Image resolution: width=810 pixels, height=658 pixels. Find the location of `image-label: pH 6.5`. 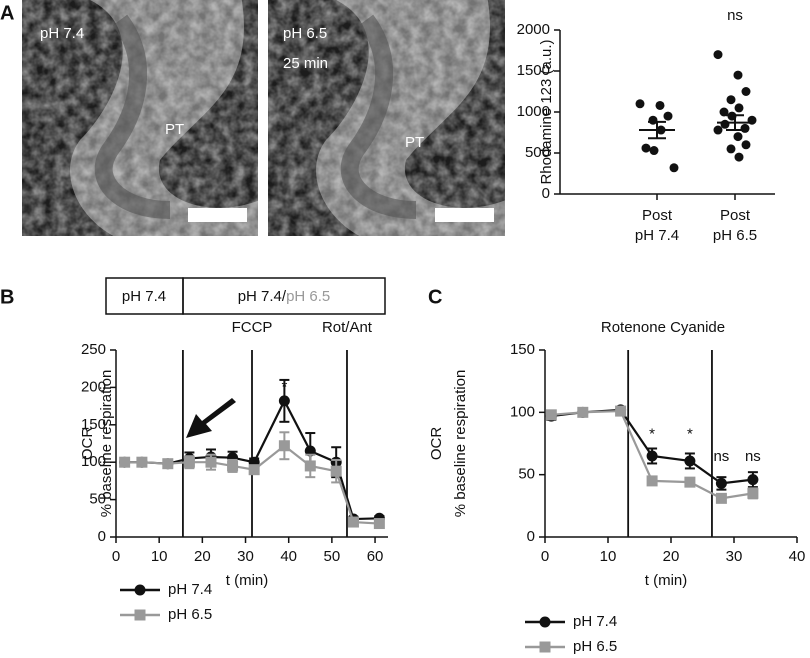

image-label: pH 6.5 is located at coordinates (305, 33).